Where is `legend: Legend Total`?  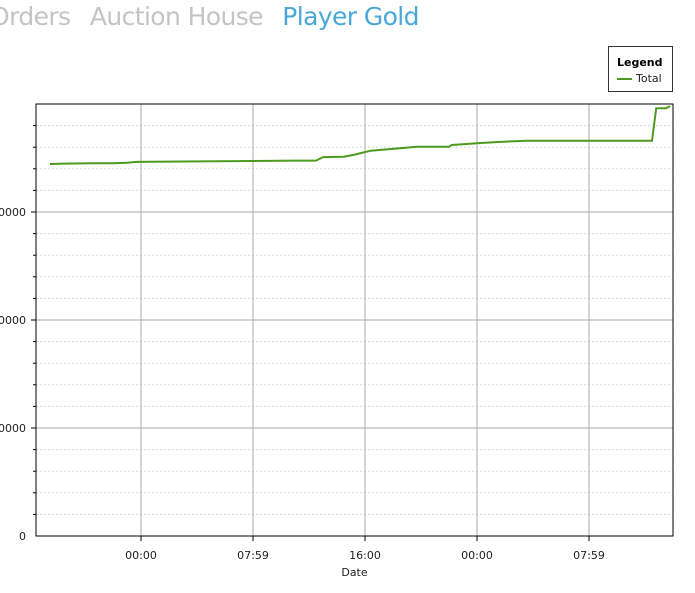 legend: Legend Total is located at coordinates (640, 69).